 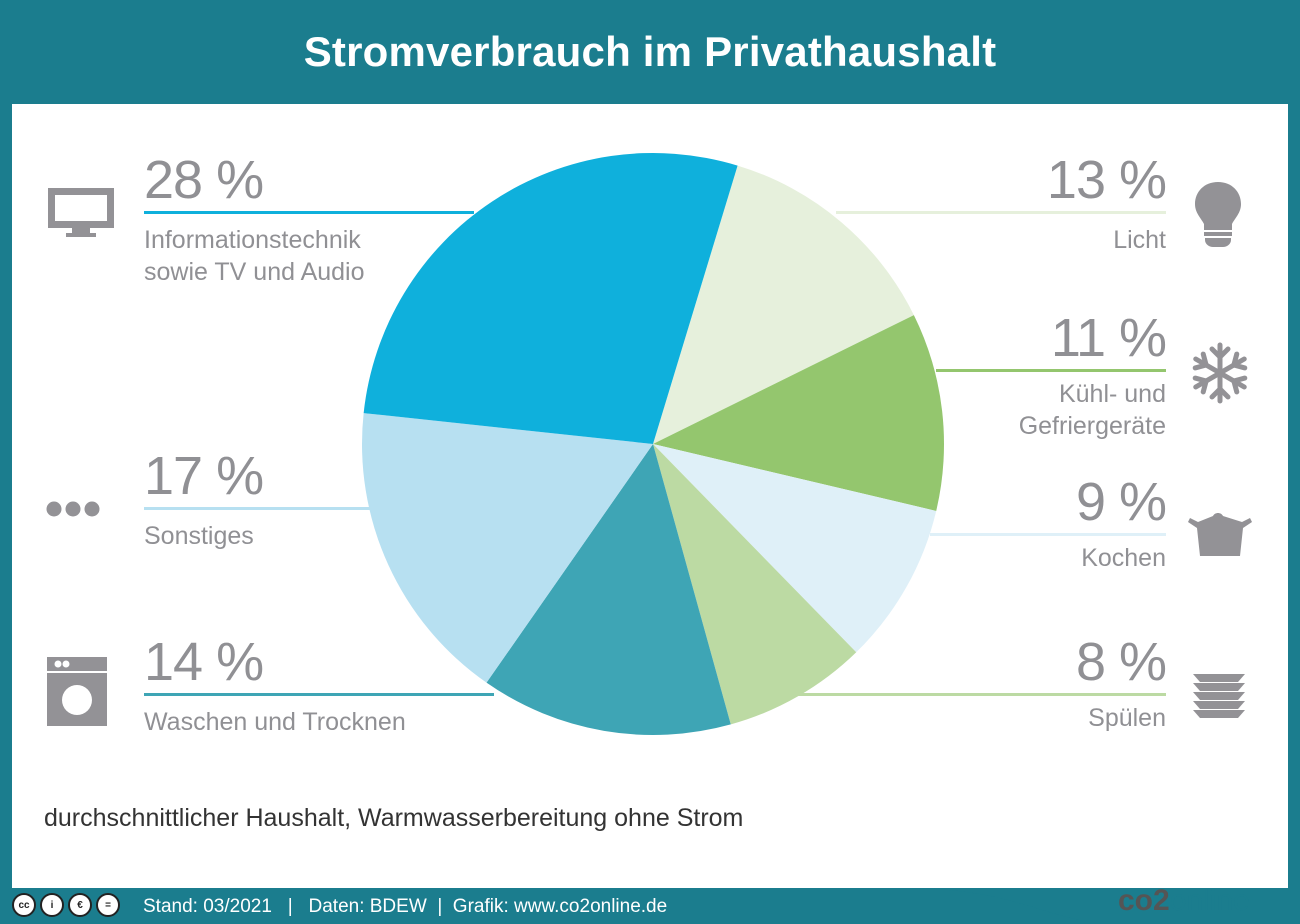 What do you see at coordinates (73, 509) in the screenshot?
I see `more-dots-icon` at bounding box center [73, 509].